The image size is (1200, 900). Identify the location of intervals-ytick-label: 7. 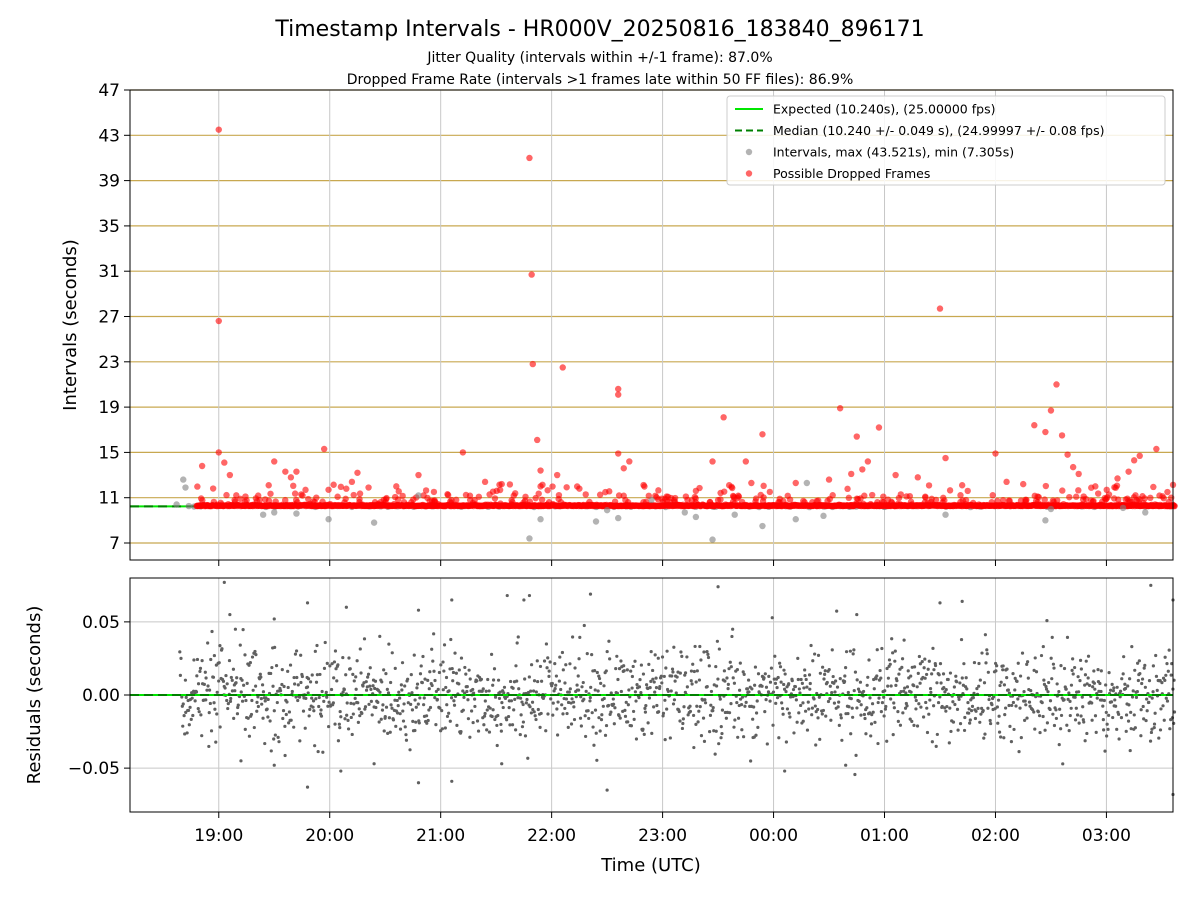
(114, 544).